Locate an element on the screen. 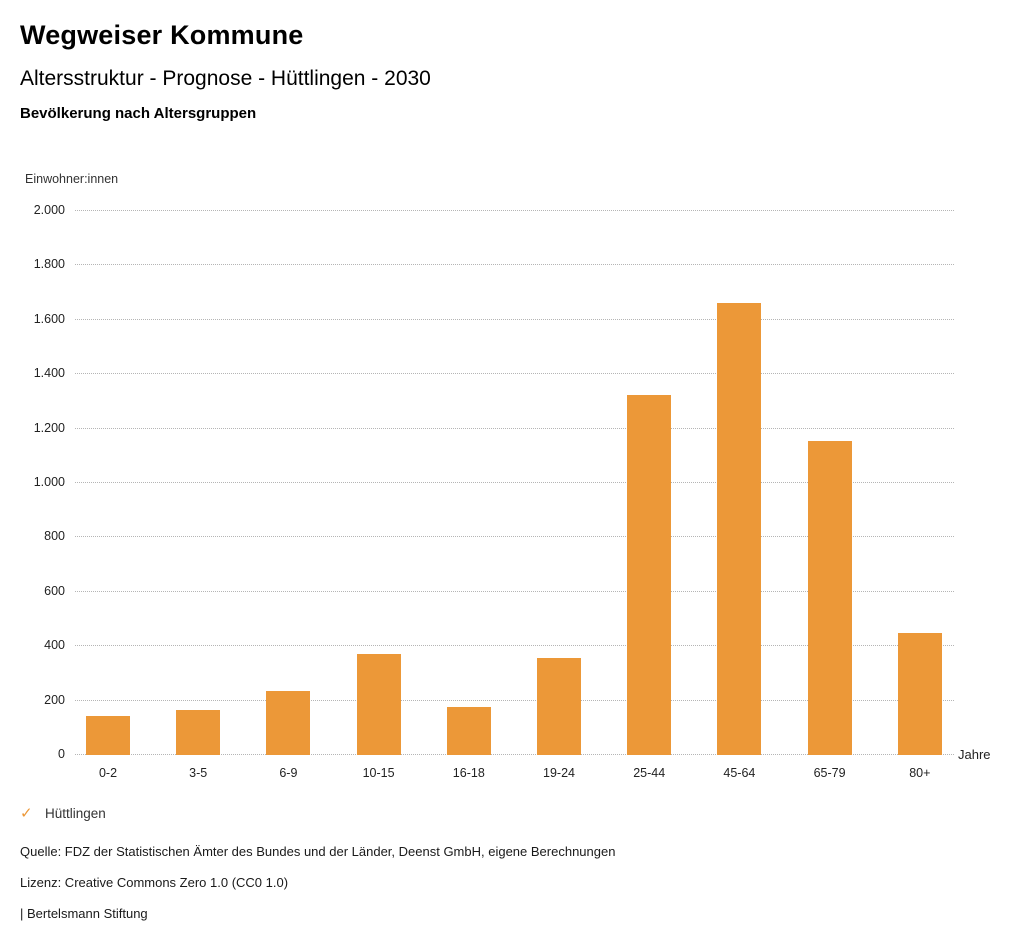 The image size is (1024, 946). x-axis-title: Jahre is located at coordinates (974, 754).